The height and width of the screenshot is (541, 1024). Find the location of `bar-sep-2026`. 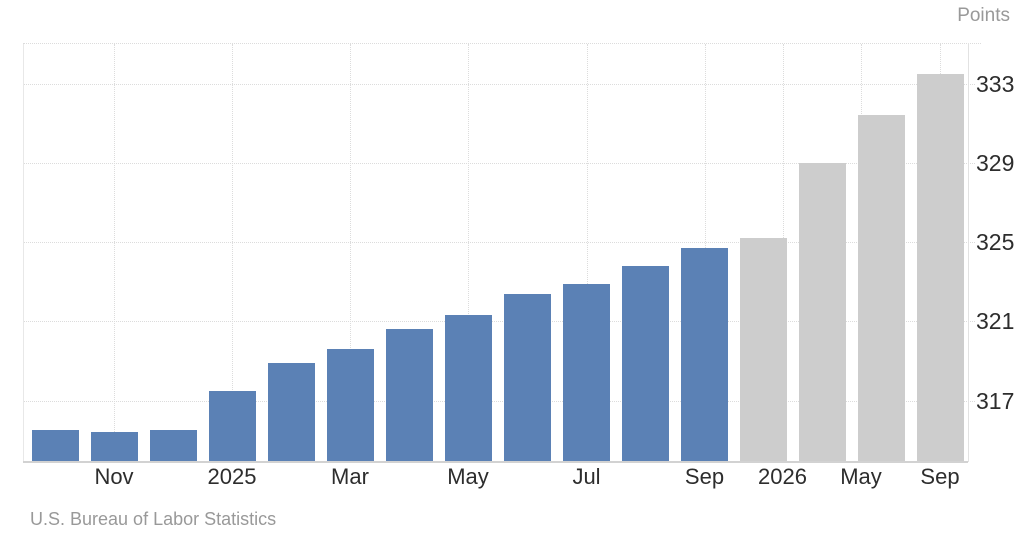

bar-sep-2026 is located at coordinates (941, 267).